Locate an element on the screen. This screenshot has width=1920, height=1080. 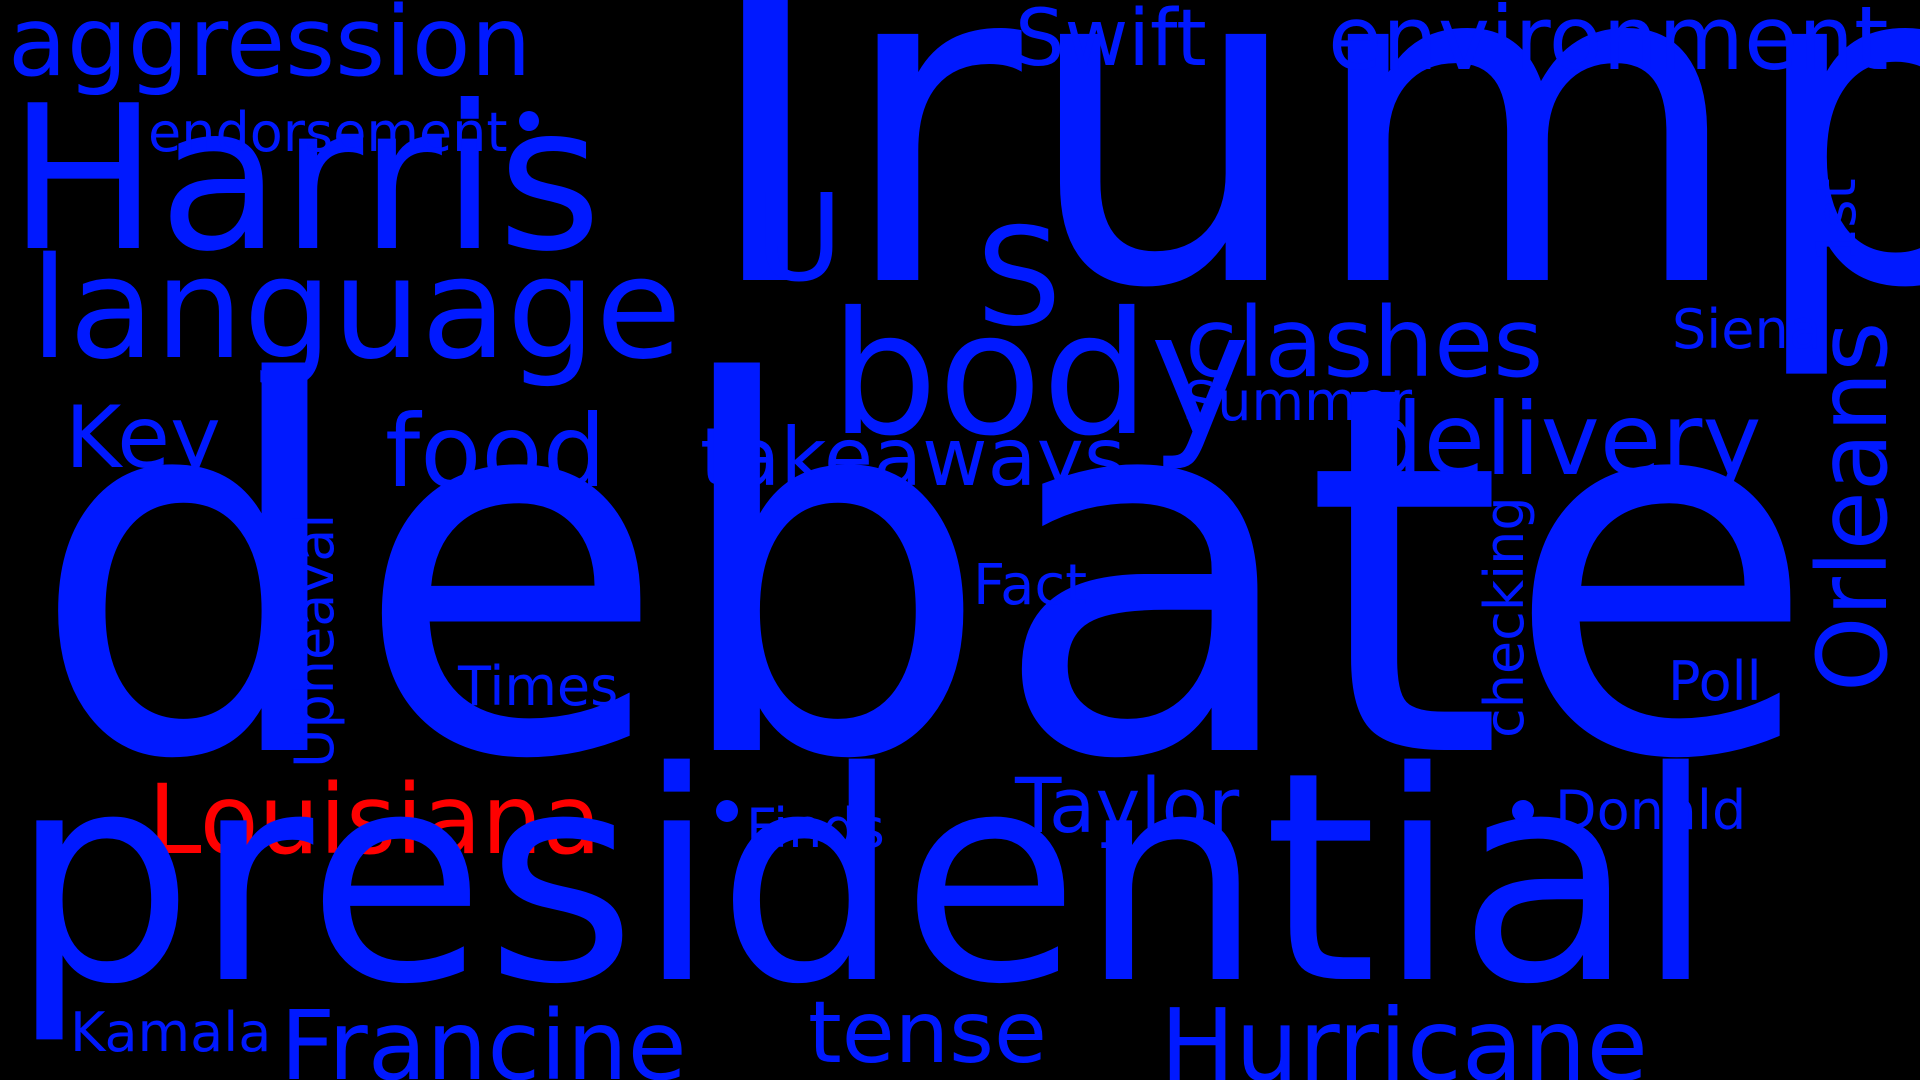
word-hurricane: Hurricane is located at coordinates (1404, 1033).